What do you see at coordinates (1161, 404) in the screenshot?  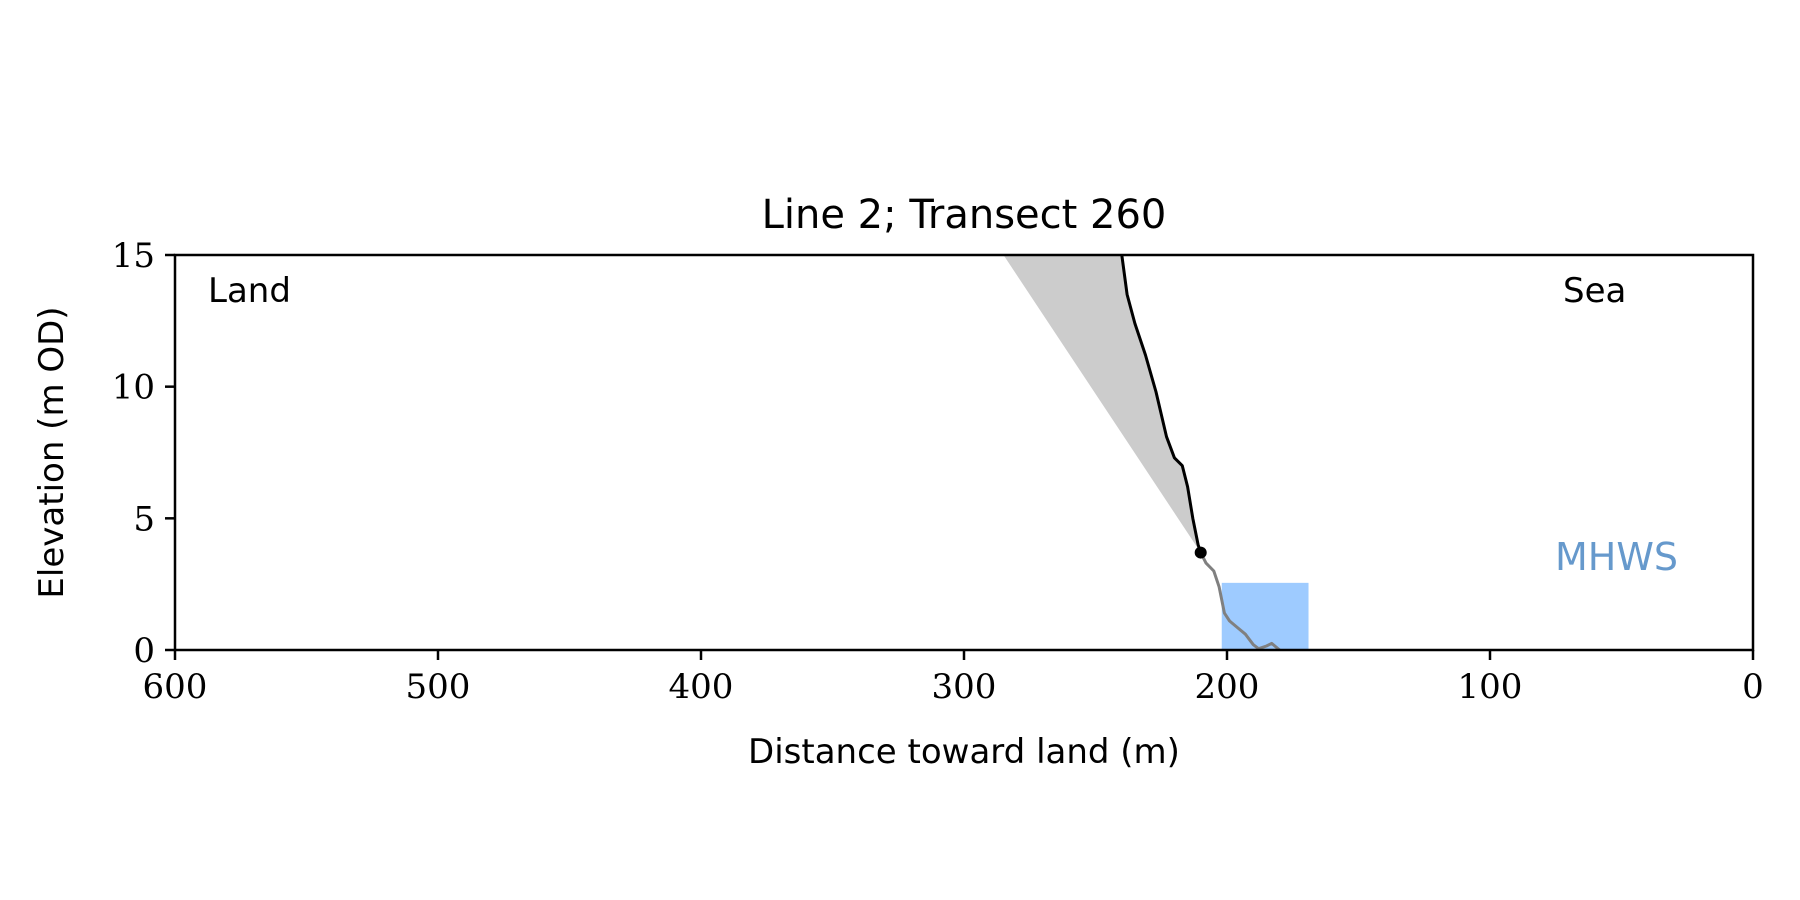 I see `cliff-profile-line` at bounding box center [1161, 404].